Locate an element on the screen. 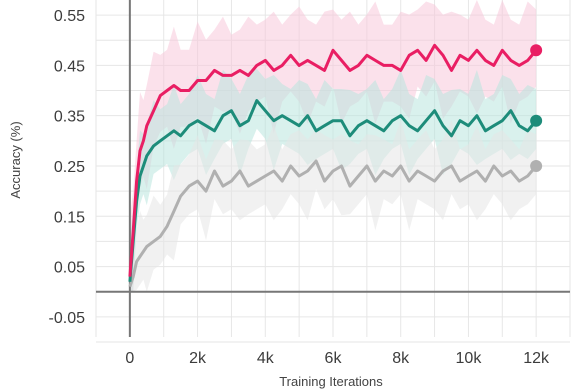  y-tick-labels: -0.05 0.05 0.15 0.25 0.35 0.45 0.55 is located at coordinates (67, 167).